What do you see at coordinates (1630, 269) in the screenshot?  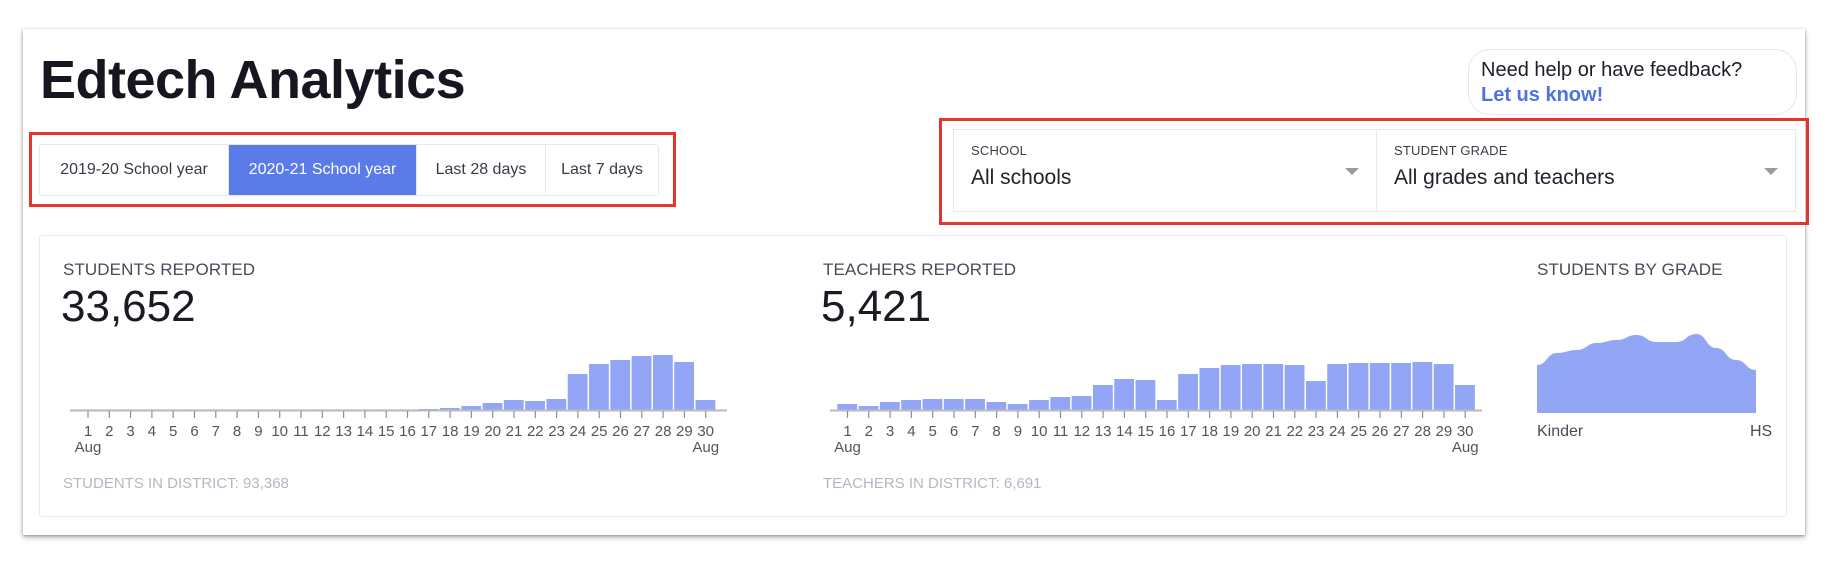 I see `students-by-grade-label: STUDENTS BY GRADE` at bounding box center [1630, 269].